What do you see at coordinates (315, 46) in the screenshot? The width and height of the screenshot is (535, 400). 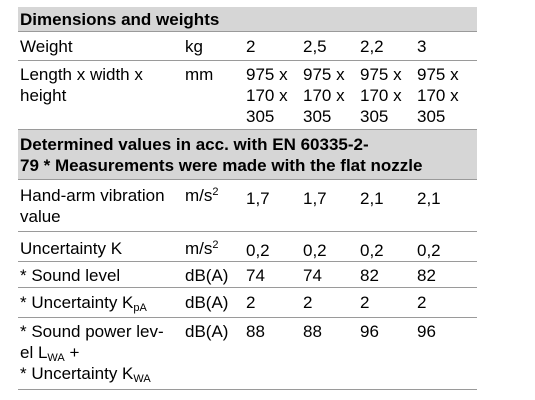 I see `row-value: 2,5` at bounding box center [315, 46].